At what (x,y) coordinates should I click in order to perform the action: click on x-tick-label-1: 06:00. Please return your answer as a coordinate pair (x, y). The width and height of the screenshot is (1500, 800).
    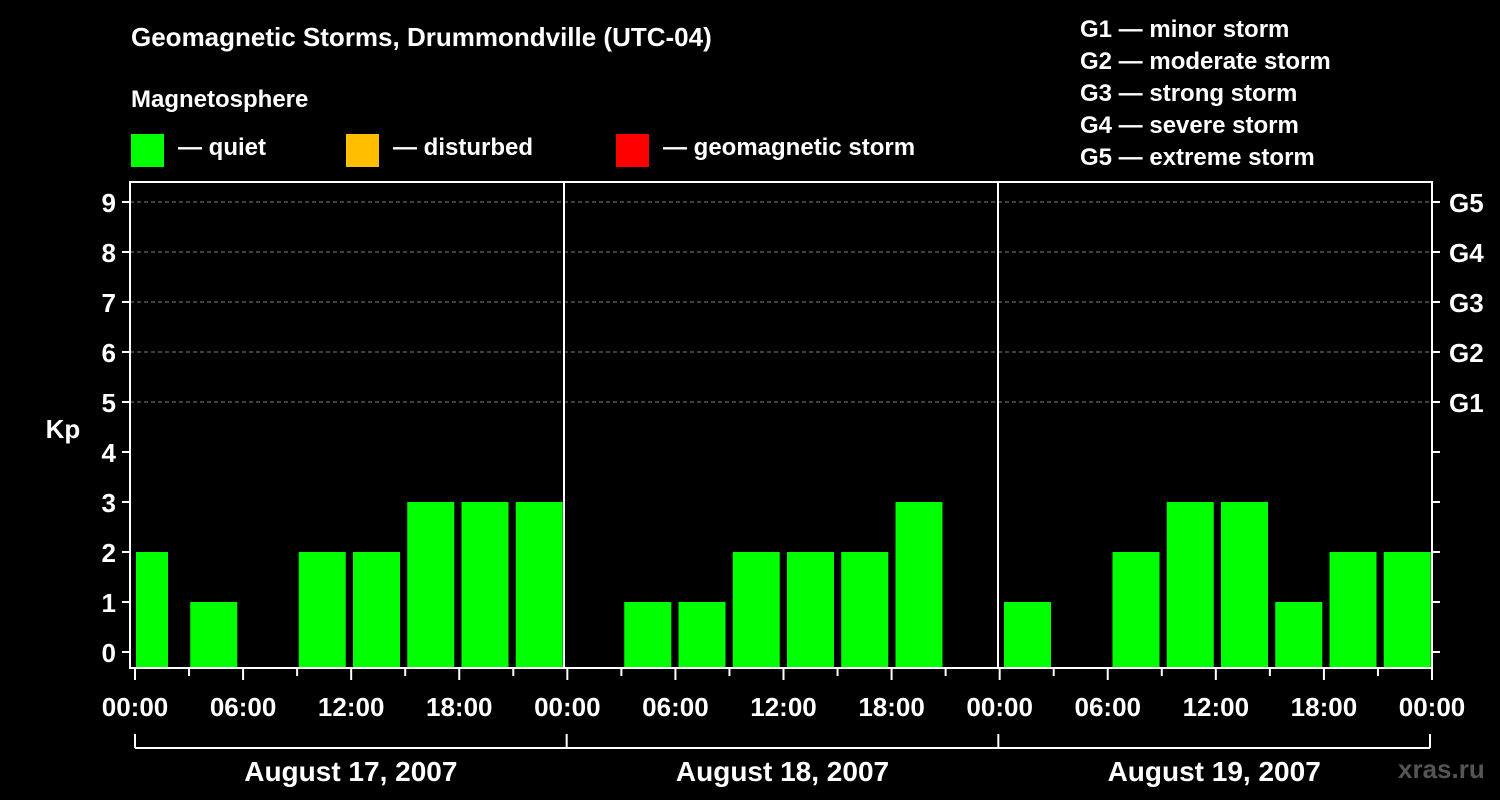
    Looking at the image, I should click on (243, 707).